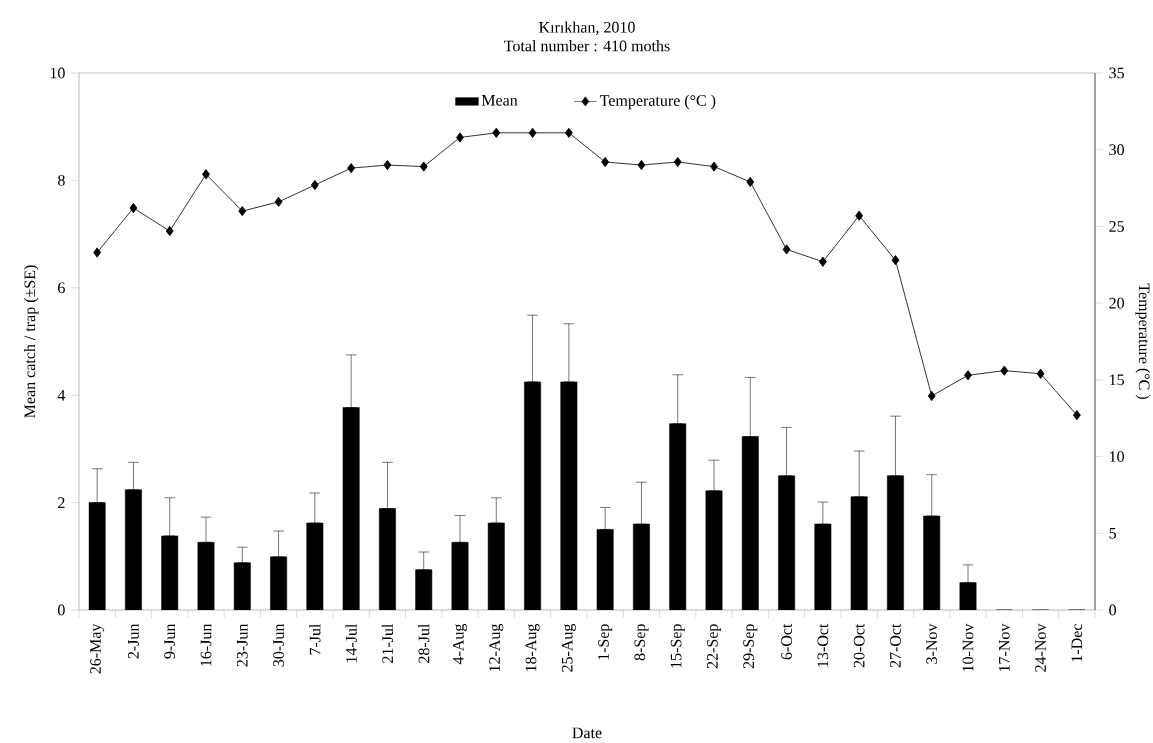  I want to click on x-tick-label: 25-Aug, so click(568, 647).